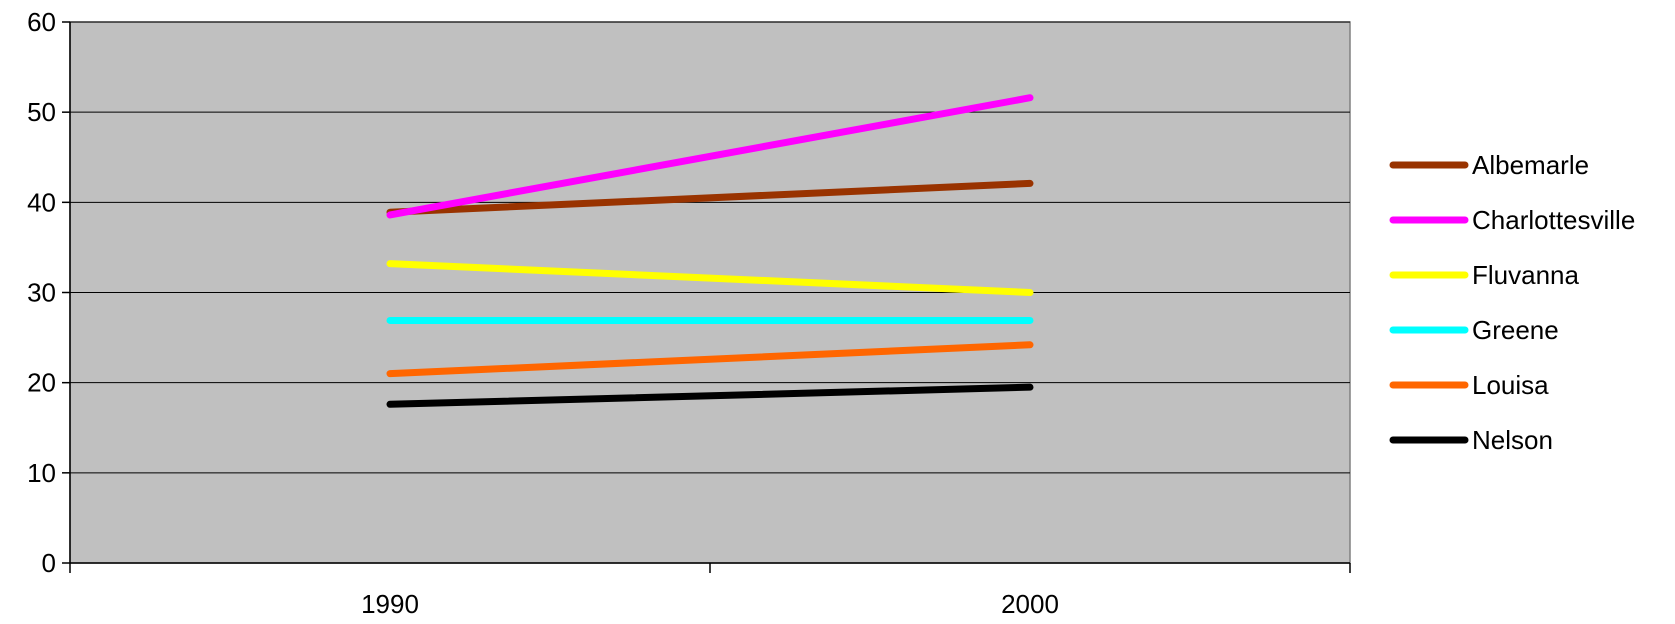 This screenshot has height=624, width=1675. I want to click on y-tick-label: 60, so click(41, 22).